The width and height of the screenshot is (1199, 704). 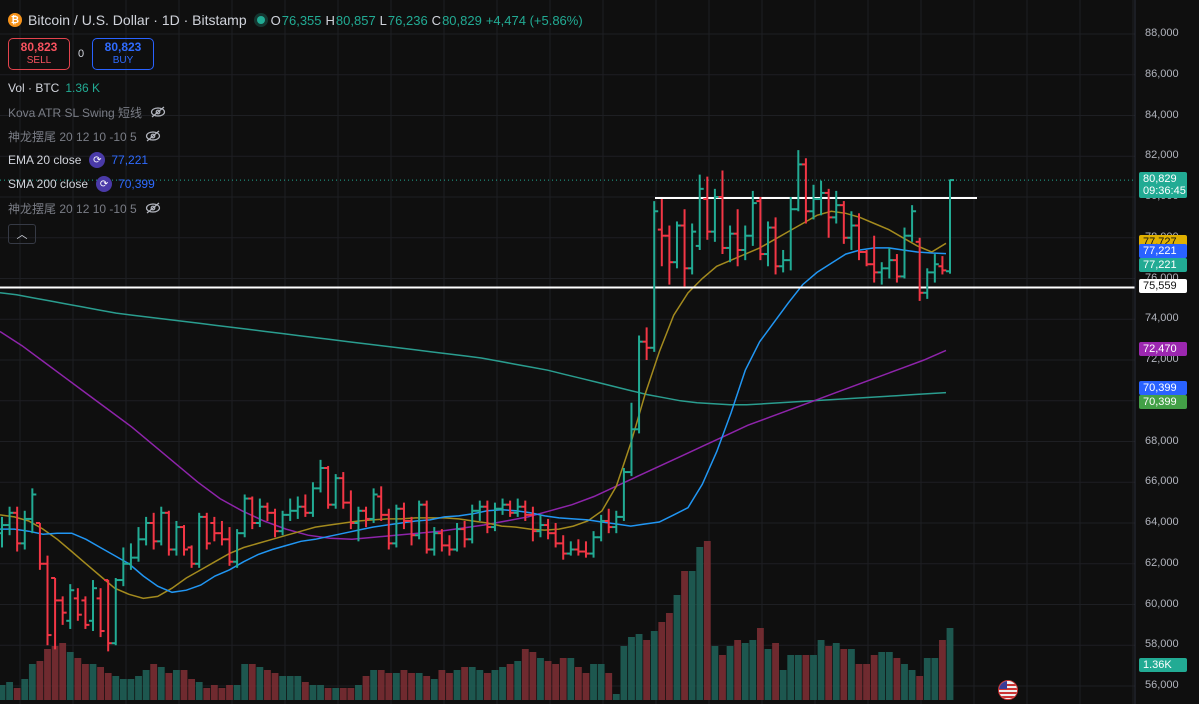 What do you see at coordinates (297, 136) in the screenshot?
I see `indicator-shenlong-1: 神龙摆尾 20 12 10 -10 5` at bounding box center [297, 136].